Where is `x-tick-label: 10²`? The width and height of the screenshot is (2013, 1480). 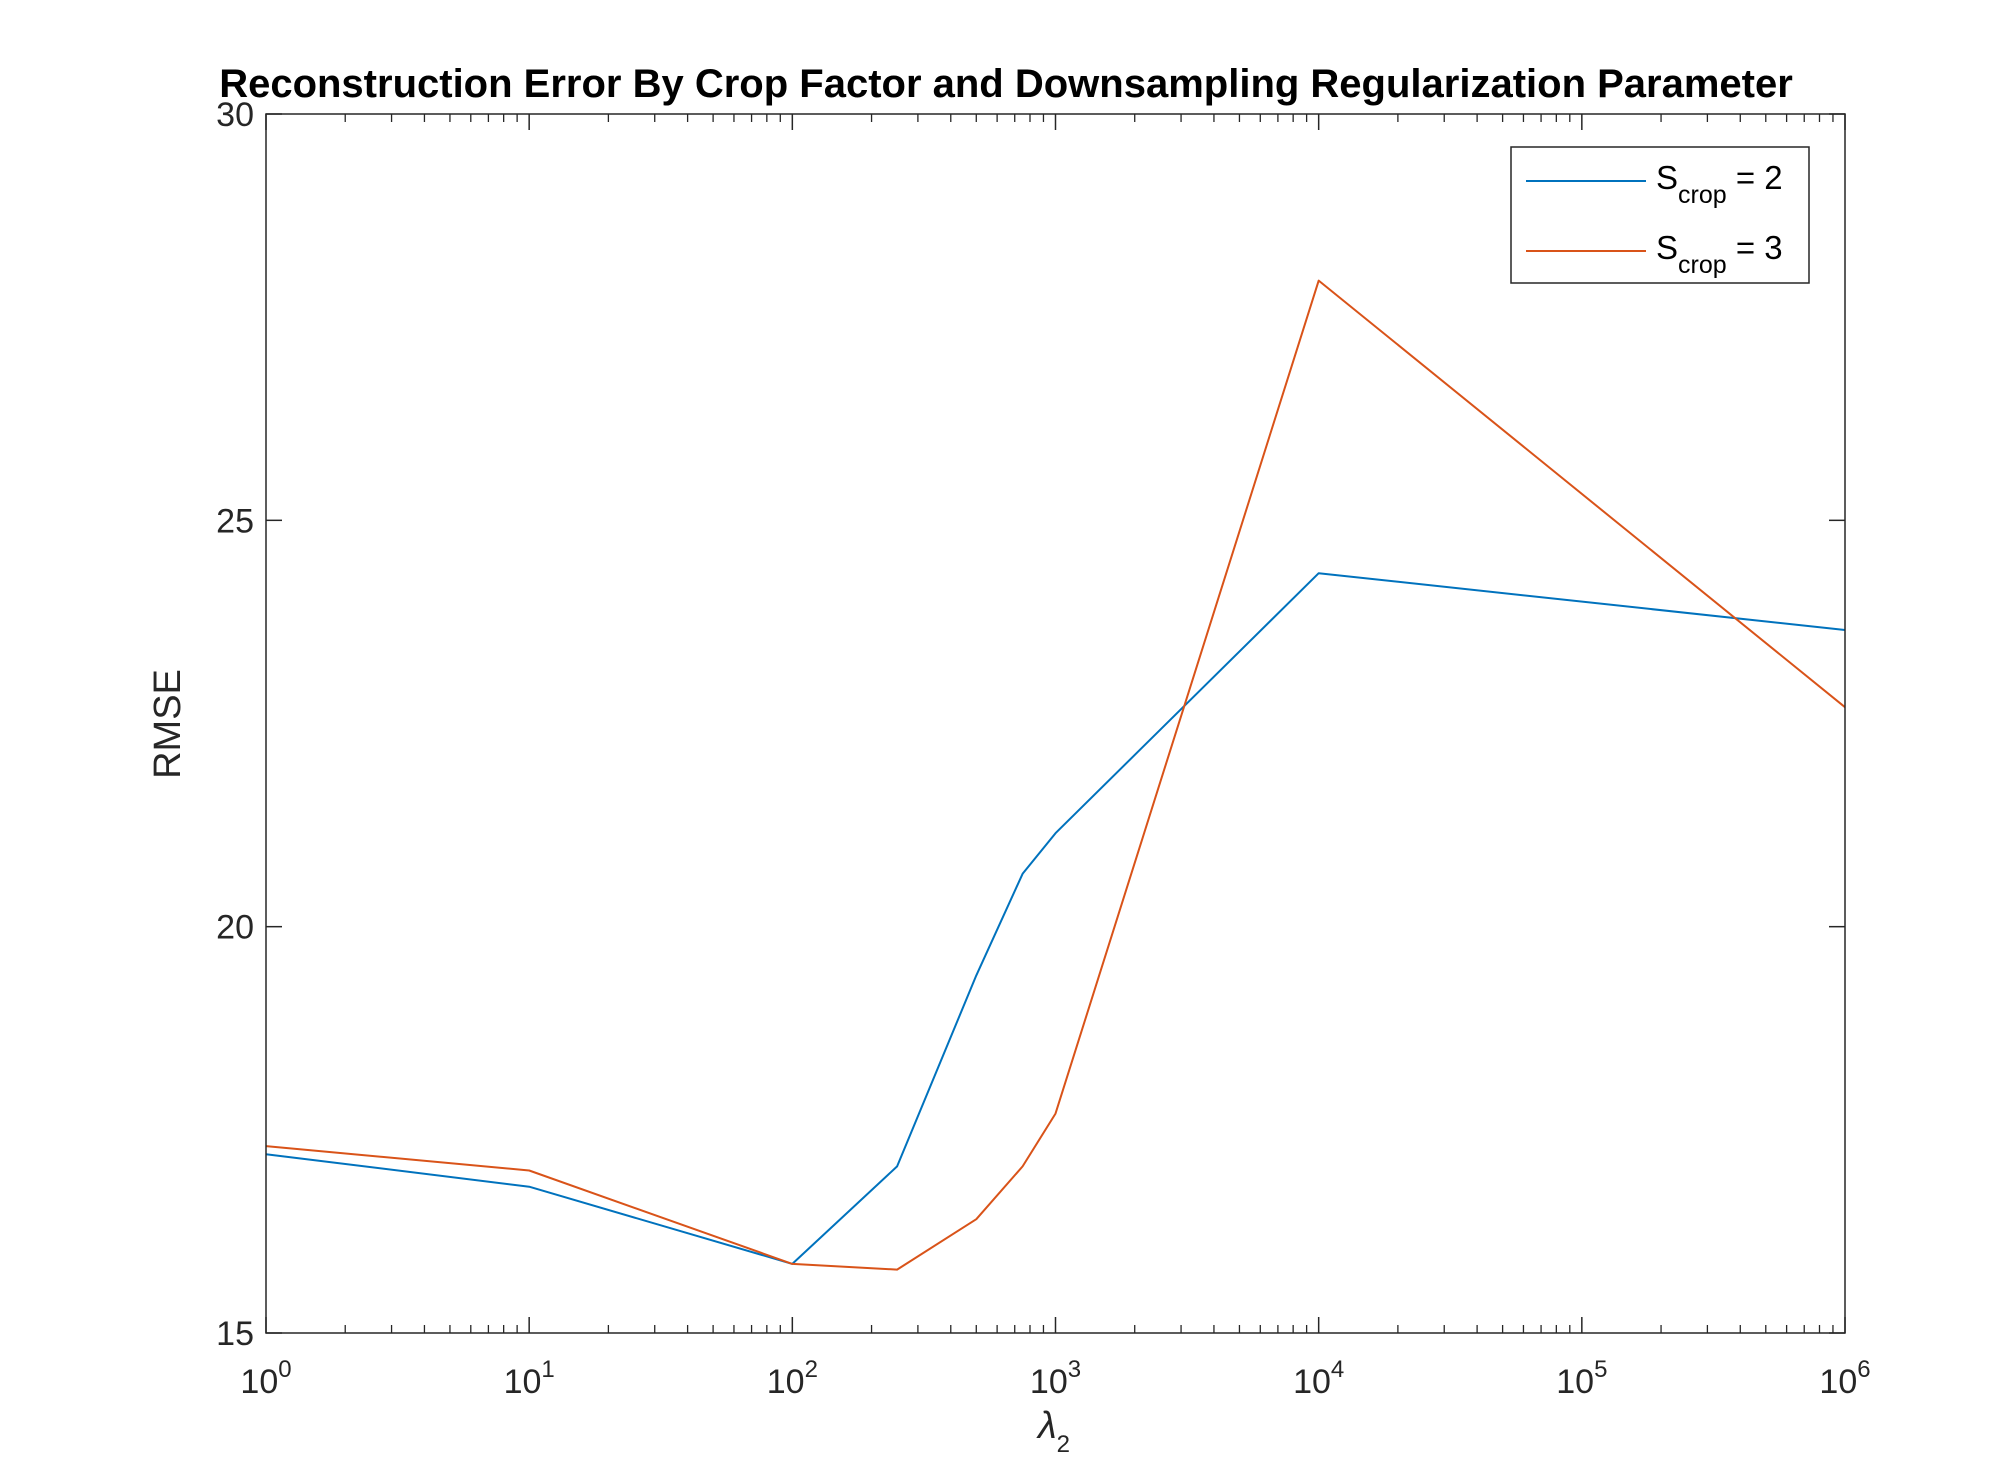
x-tick-label: 10² is located at coordinates (792, 1378).